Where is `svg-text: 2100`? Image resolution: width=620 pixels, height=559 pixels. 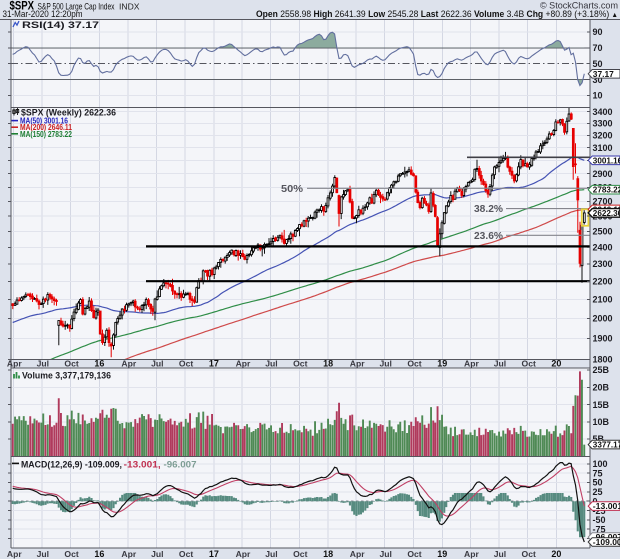 svg-text: 2100 is located at coordinates (603, 300).